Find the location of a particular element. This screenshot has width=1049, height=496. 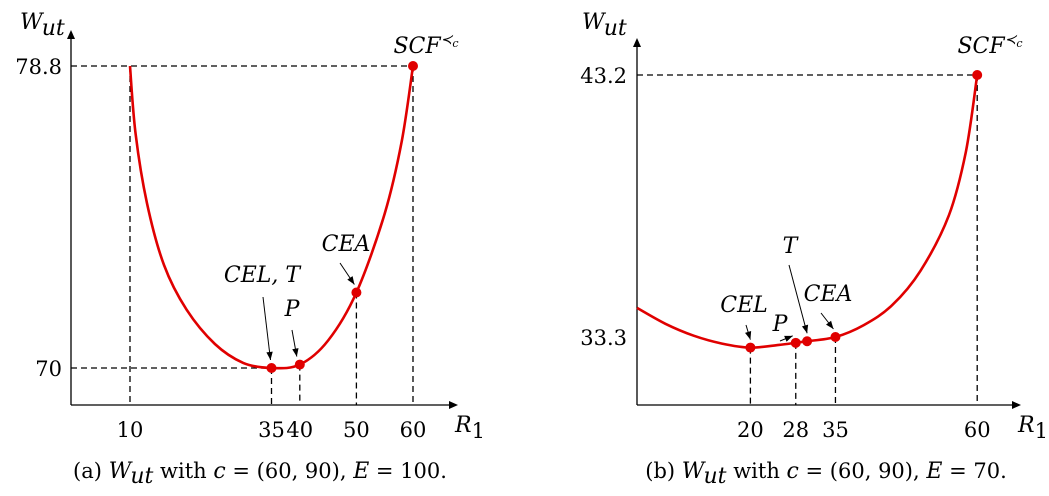

label-t: T is located at coordinates (791, 246).